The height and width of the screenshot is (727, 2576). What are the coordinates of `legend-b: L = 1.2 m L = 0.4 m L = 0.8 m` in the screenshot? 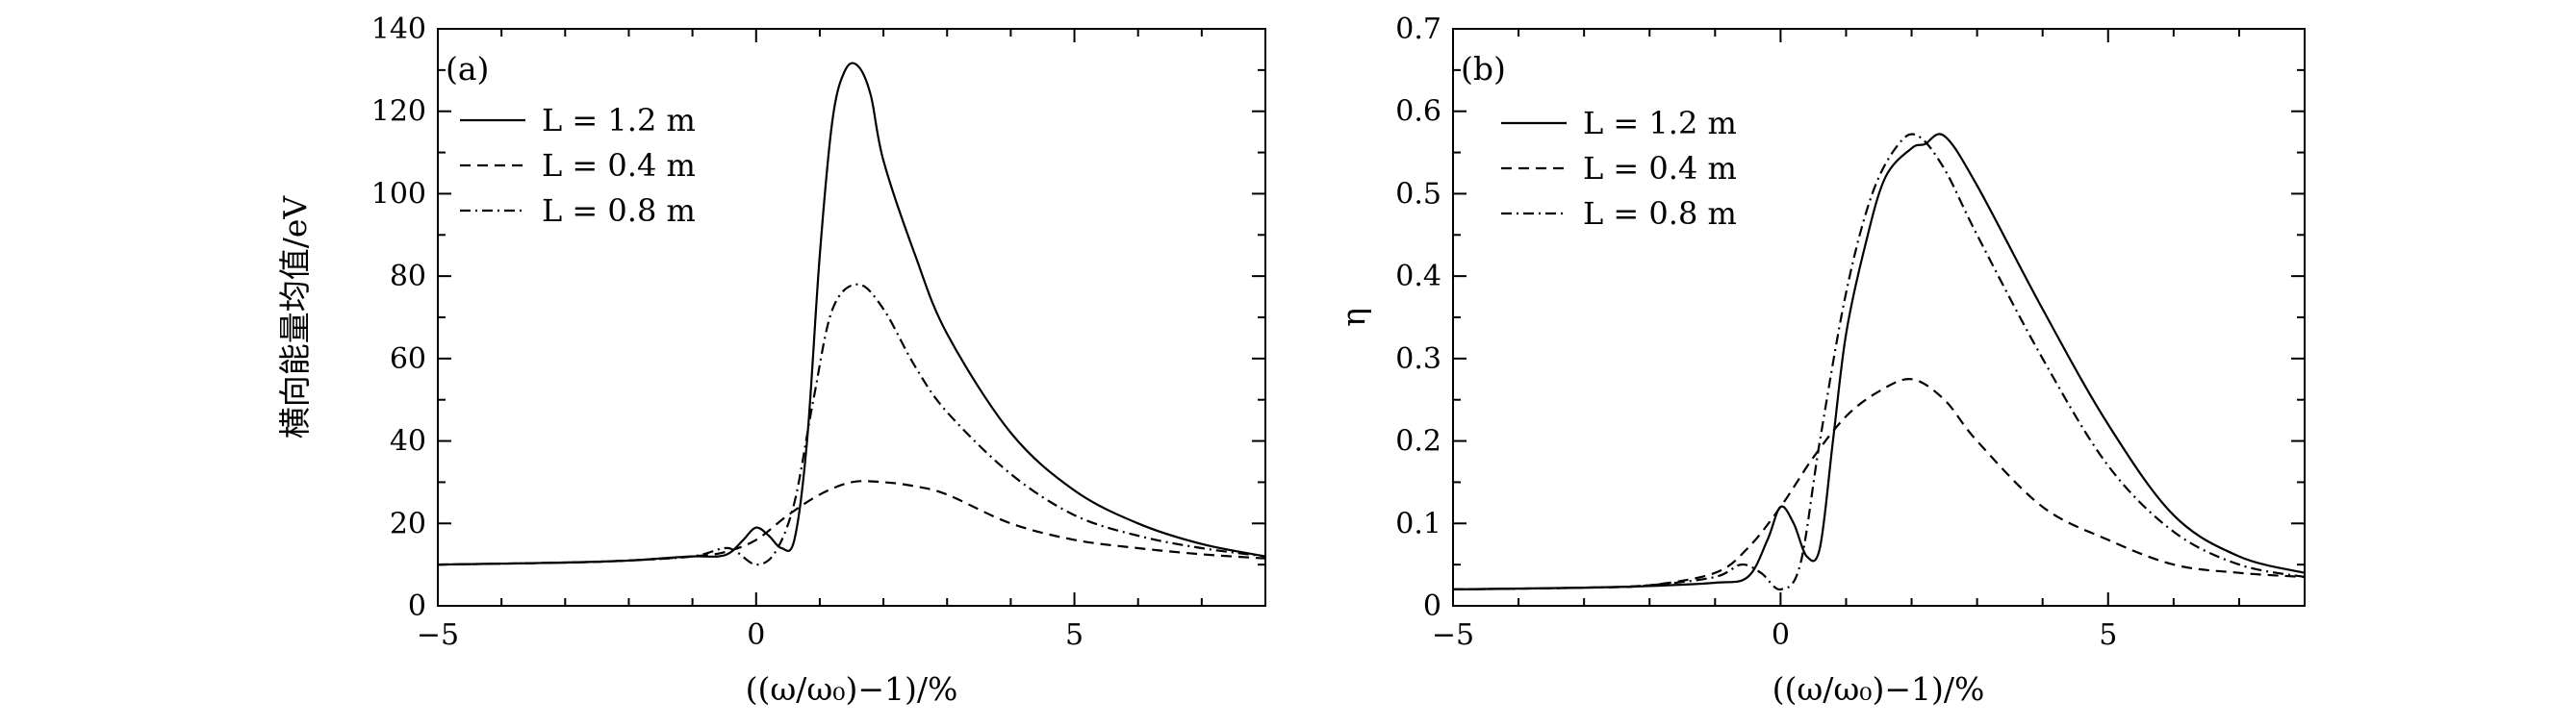 It's located at (1619, 168).